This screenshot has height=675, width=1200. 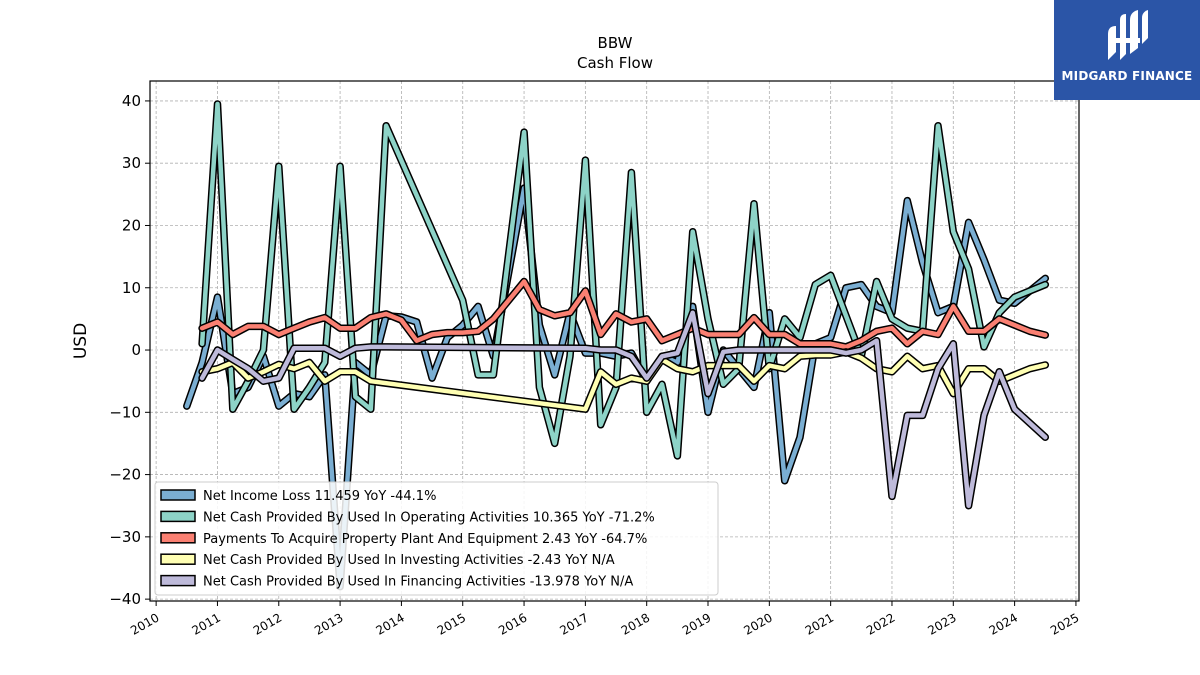 I want to click on x-tick-label: 2024, so click(x=1003, y=623).